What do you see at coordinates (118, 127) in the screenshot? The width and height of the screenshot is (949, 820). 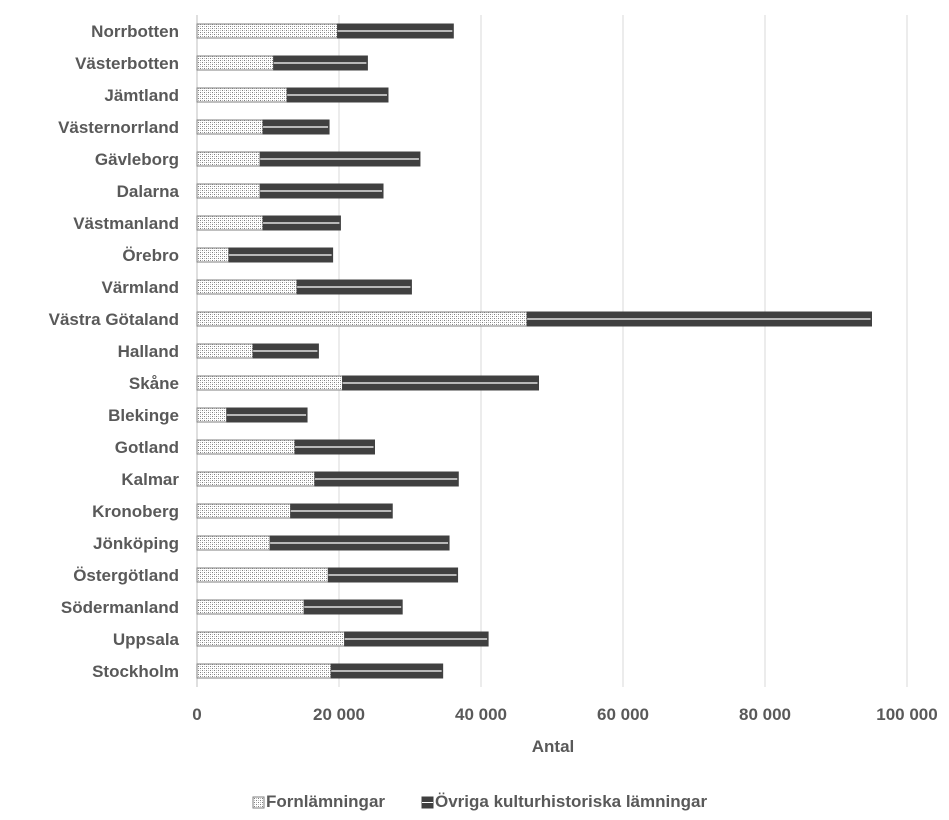 I see `category-label: Västernorrland` at bounding box center [118, 127].